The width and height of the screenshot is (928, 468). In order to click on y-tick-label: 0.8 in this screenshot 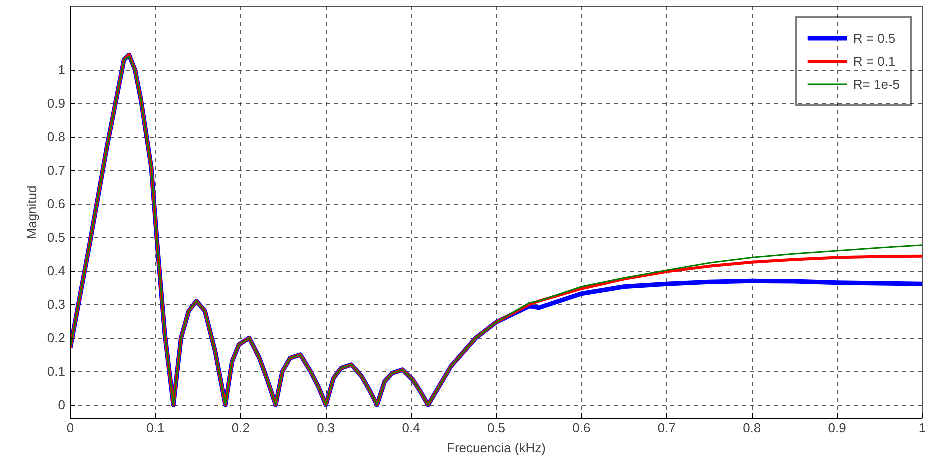, I will do `click(56, 137)`.